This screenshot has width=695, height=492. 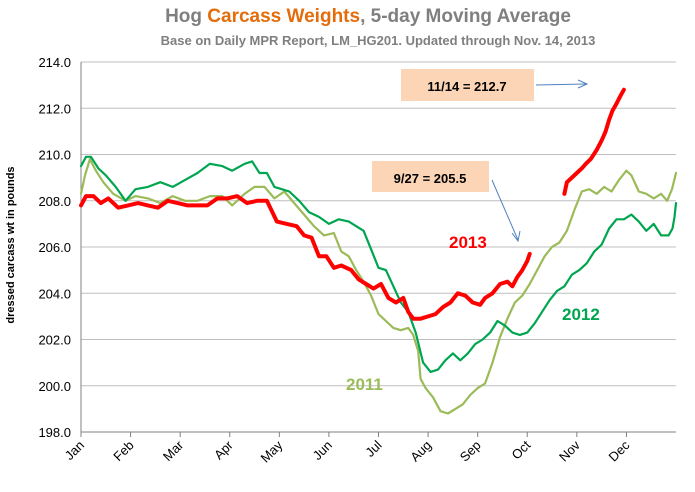 What do you see at coordinates (420, 451) in the screenshot?
I see `x-tick-label: Aug` at bounding box center [420, 451].